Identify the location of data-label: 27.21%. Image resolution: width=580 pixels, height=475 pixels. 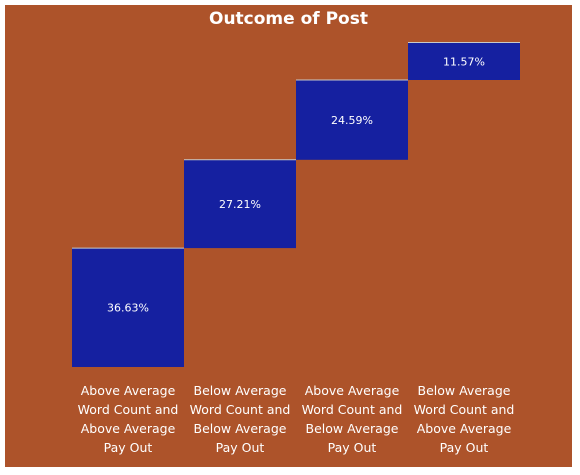
(240, 204).